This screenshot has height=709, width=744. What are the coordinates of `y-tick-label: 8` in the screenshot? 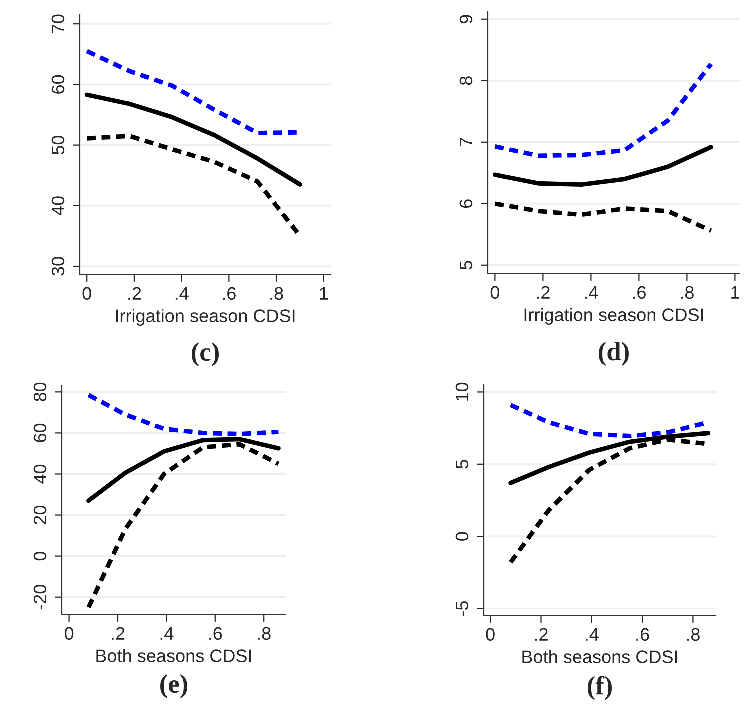 It's located at (466, 81).